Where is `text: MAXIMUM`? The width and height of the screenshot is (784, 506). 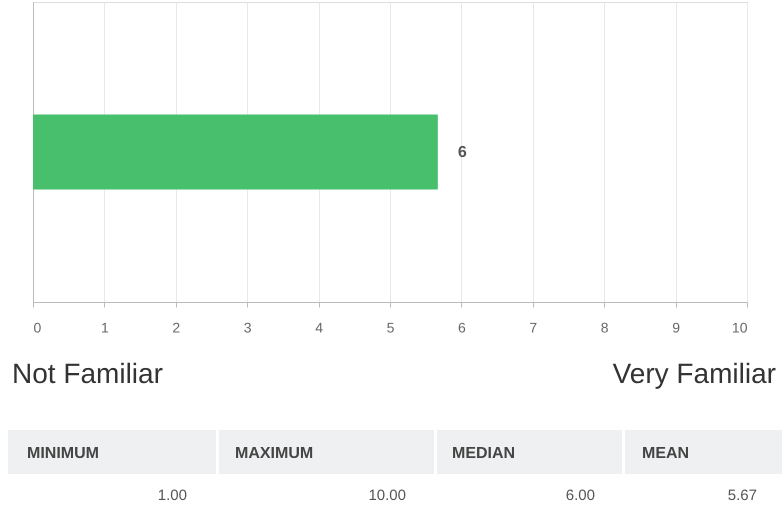
text: MAXIMUM is located at coordinates (274, 453).